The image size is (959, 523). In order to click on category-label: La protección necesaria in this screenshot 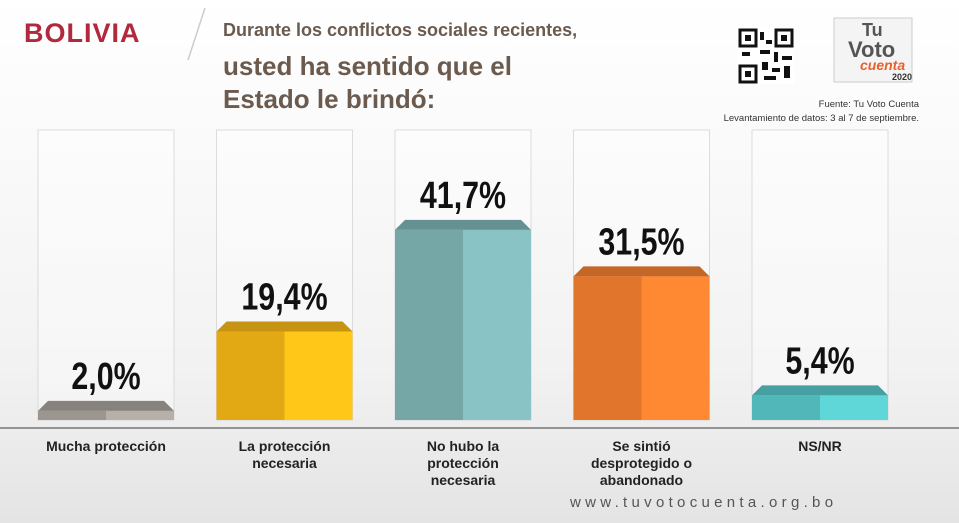, I will do `click(284, 454)`.